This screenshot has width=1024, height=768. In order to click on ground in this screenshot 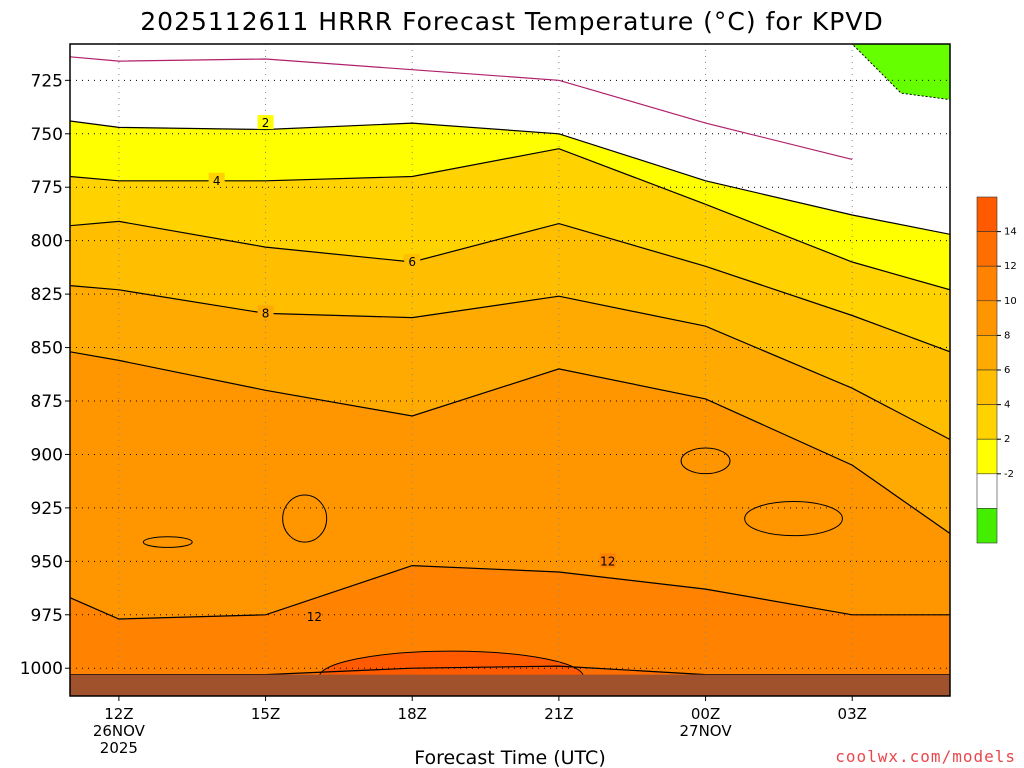, I will do `click(510, 685)`.